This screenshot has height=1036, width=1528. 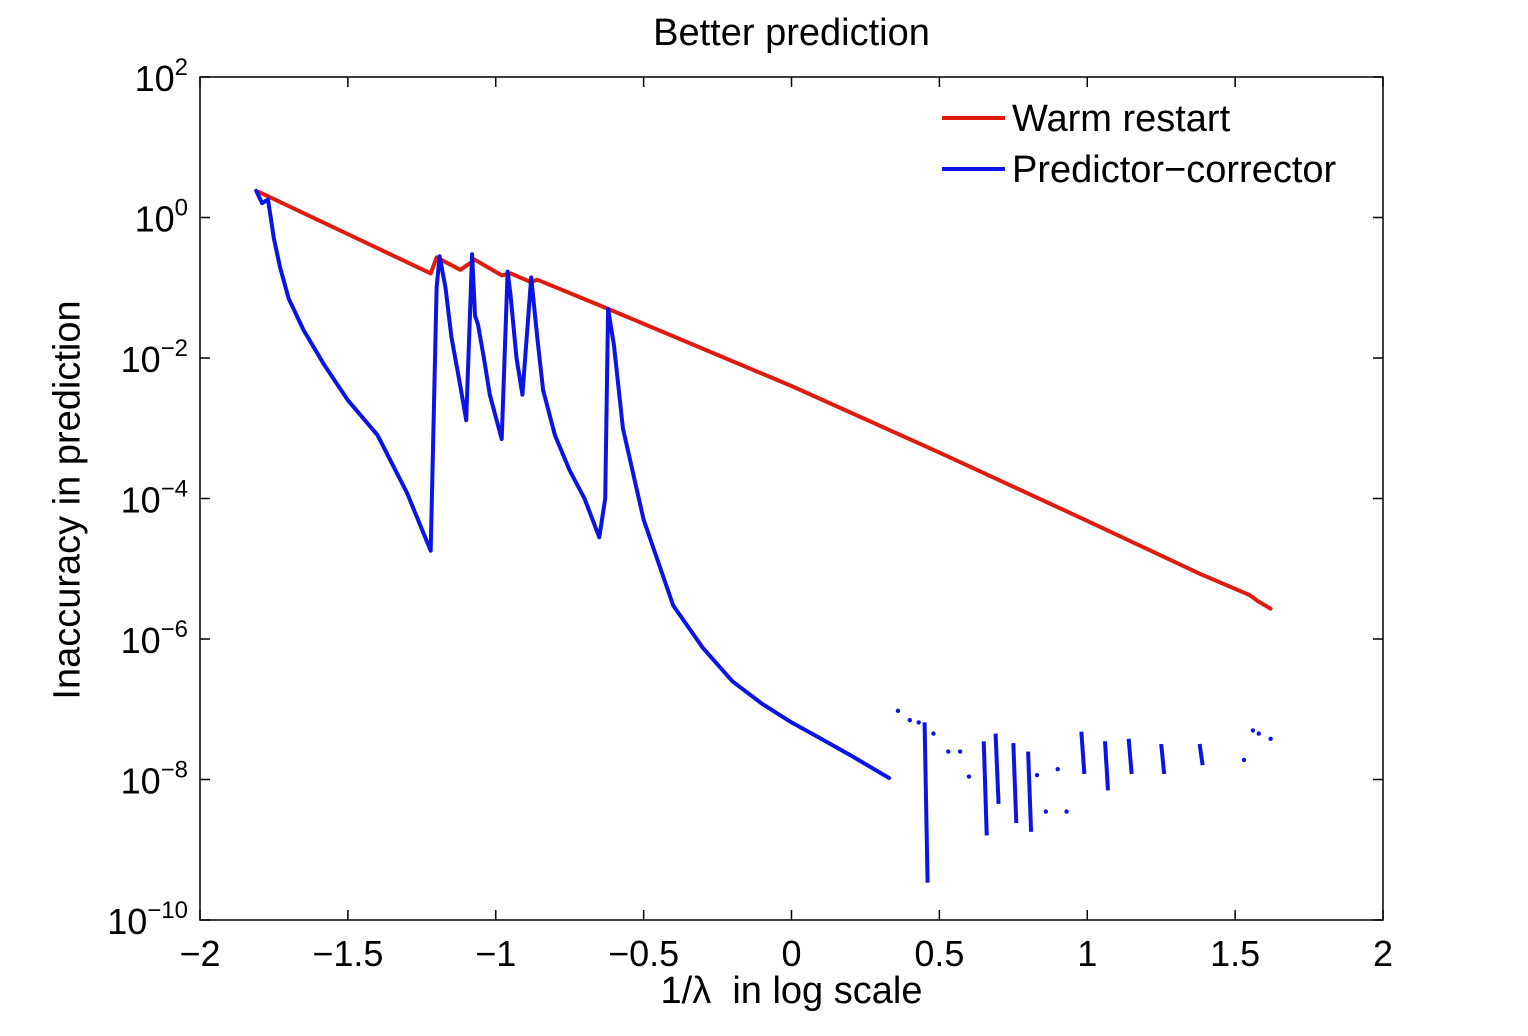 I want to click on y-tick-label: 10², so click(x=161, y=76).